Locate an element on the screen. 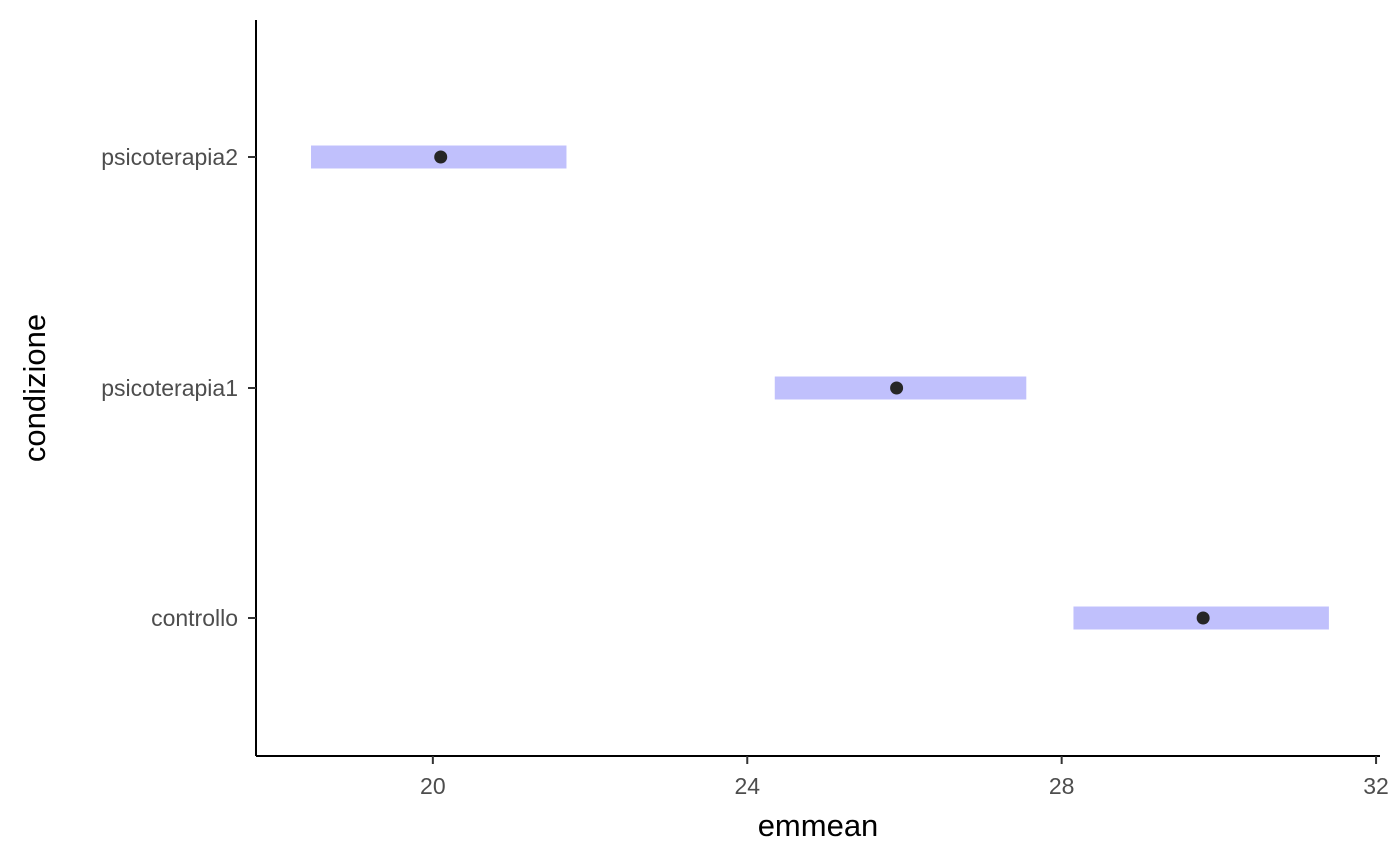  y-tick-label-controllo: controllo is located at coordinates (194, 618).